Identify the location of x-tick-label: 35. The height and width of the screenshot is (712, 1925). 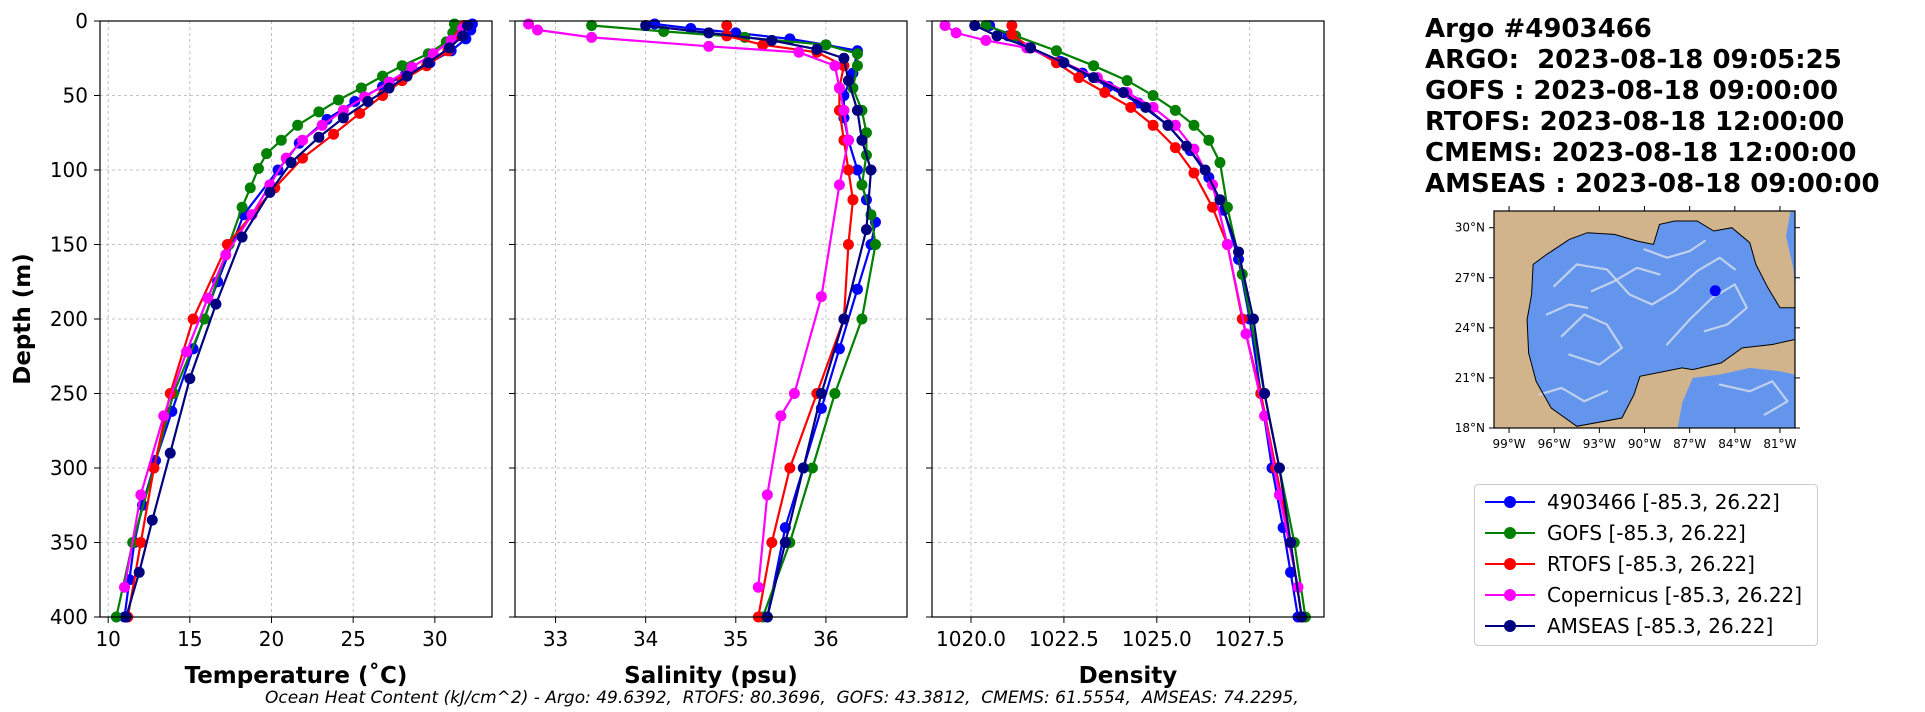
(735, 639).